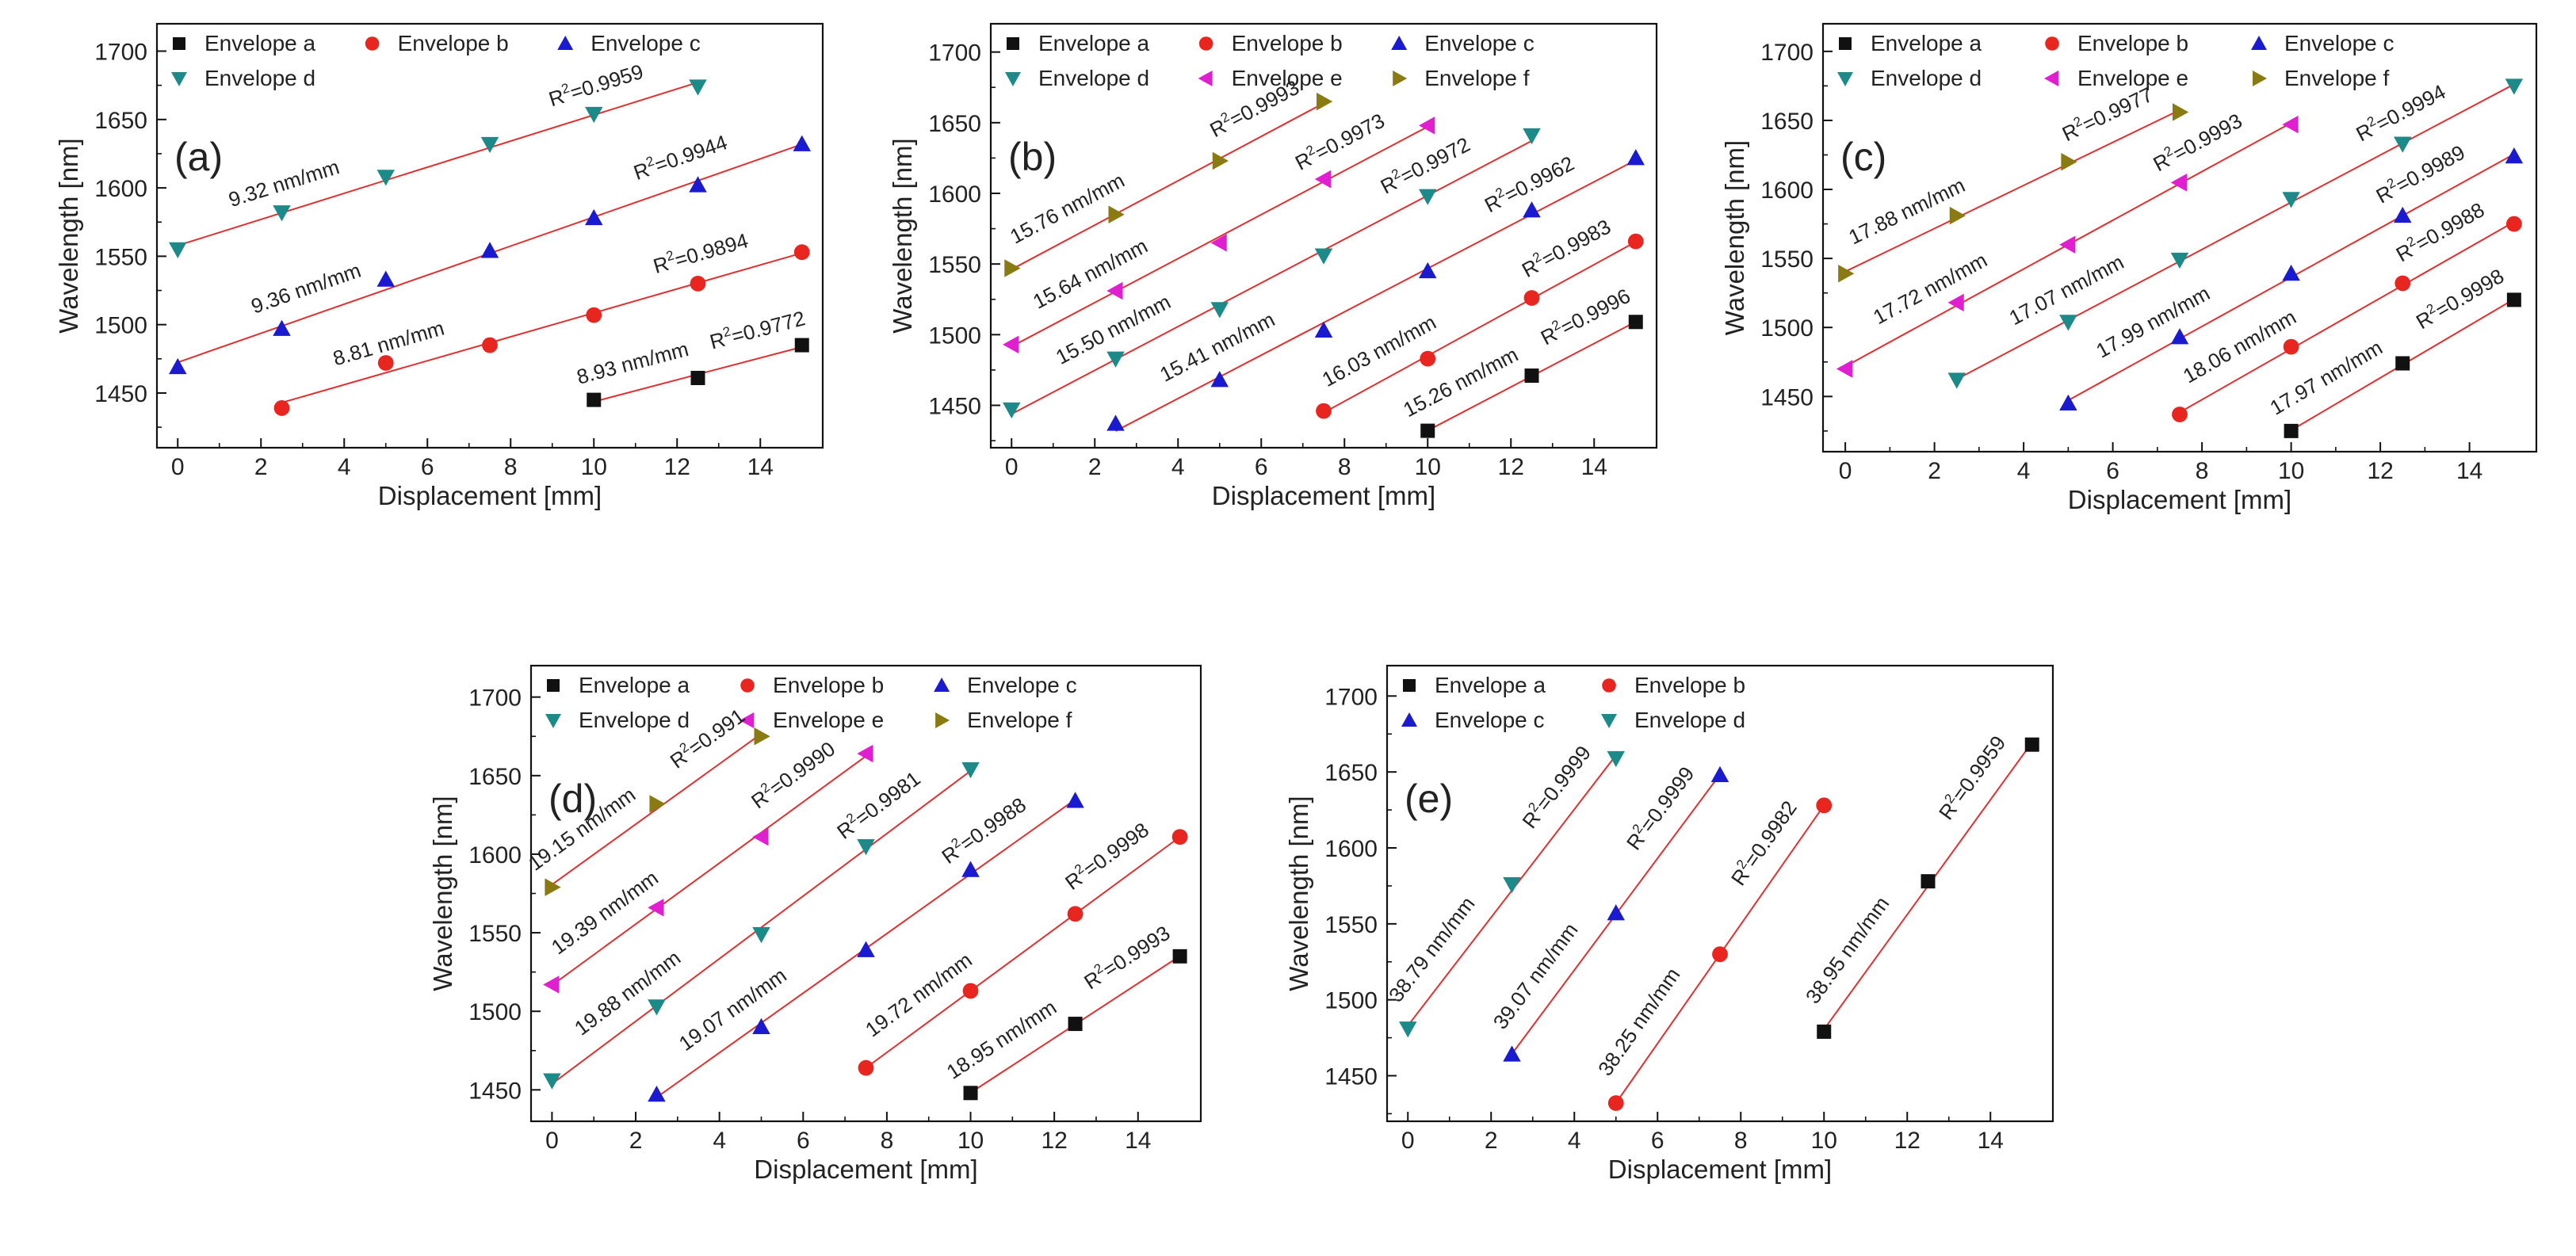 The image size is (2576, 1256). What do you see at coordinates (1261, 467) in the screenshot?
I see `x-tick-label: 6` at bounding box center [1261, 467].